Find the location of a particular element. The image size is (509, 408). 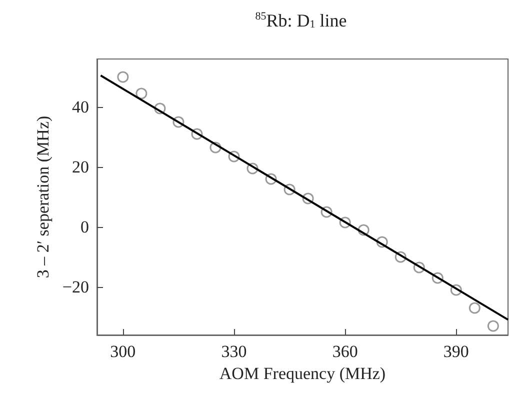

y-tick-label: 20 is located at coordinates (80, 167).